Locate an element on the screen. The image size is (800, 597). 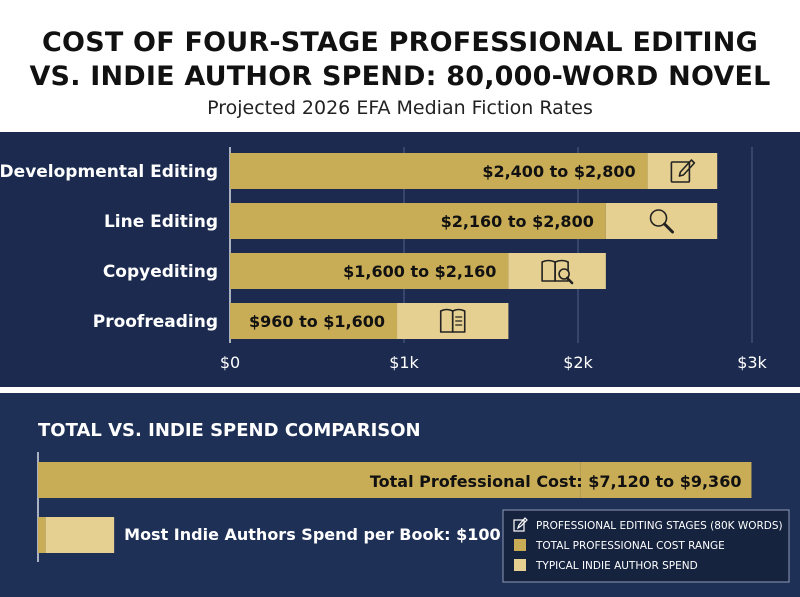
edit-icon is located at coordinates (683, 171).